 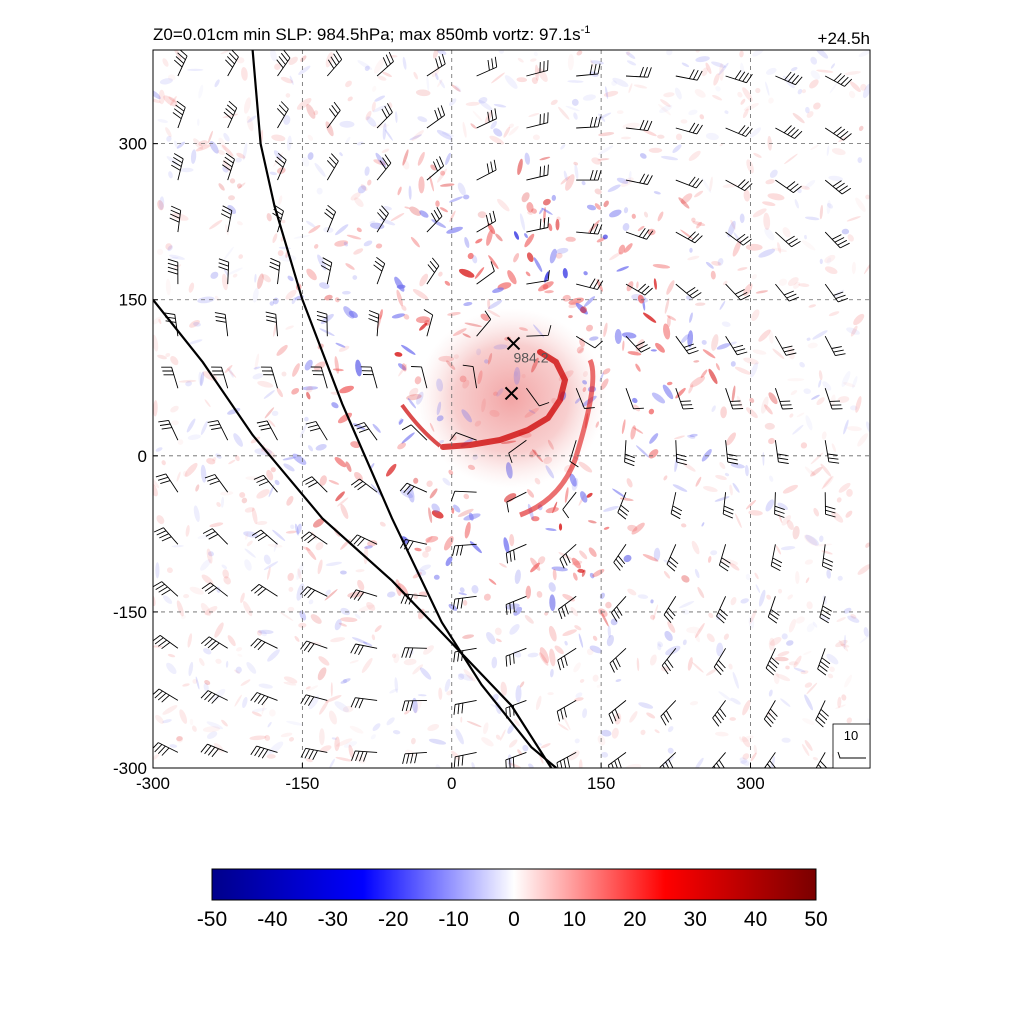 I want to click on colorbar-tick-label: -40, so click(x=272, y=919).